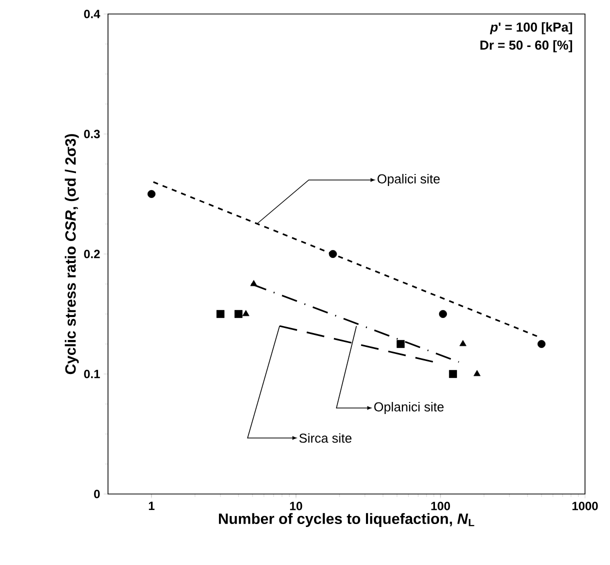 This screenshot has height=565, width=610. I want to click on y-axis-title: Cyclic stress ratio CSR, (σd / 2σ3), so click(71, 254).